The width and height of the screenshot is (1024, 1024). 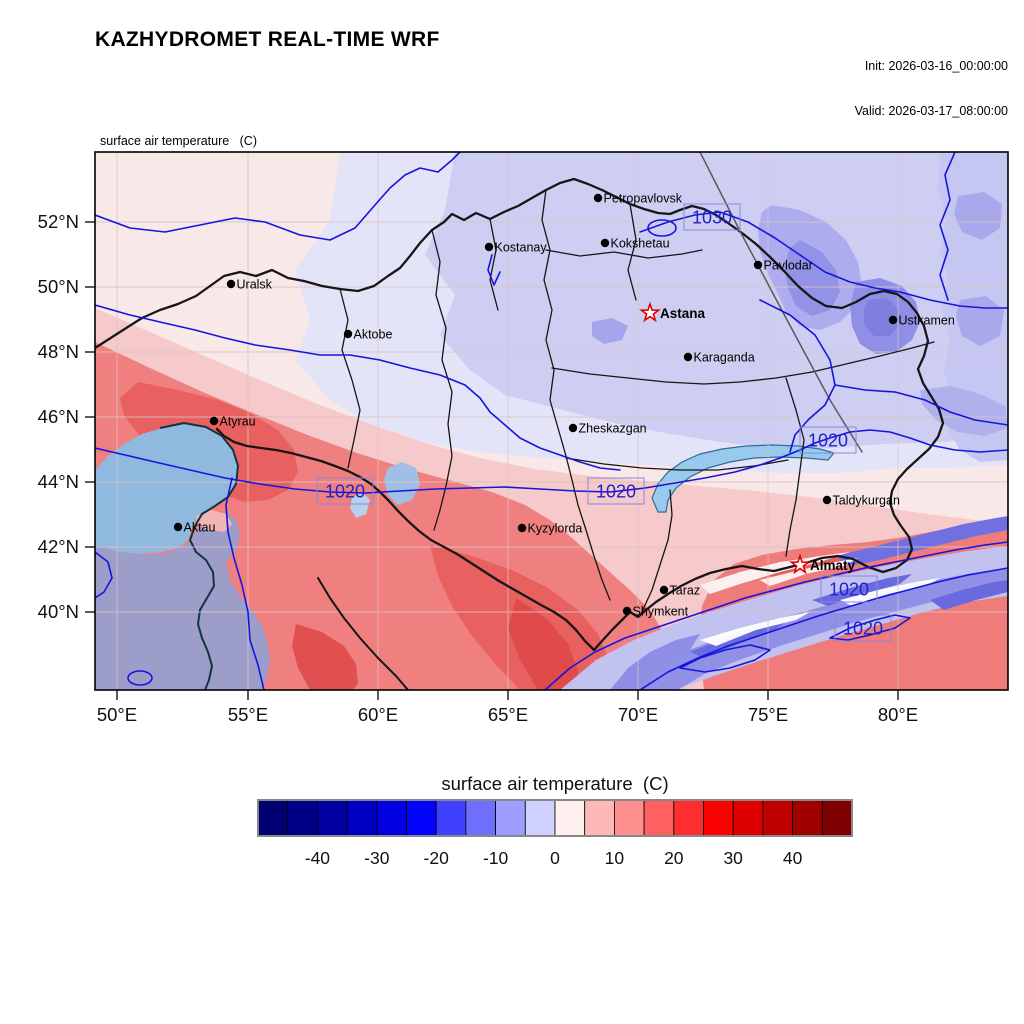 What do you see at coordinates (768, 714) in the screenshot?
I see `x-tick-label: 75°E` at bounding box center [768, 714].